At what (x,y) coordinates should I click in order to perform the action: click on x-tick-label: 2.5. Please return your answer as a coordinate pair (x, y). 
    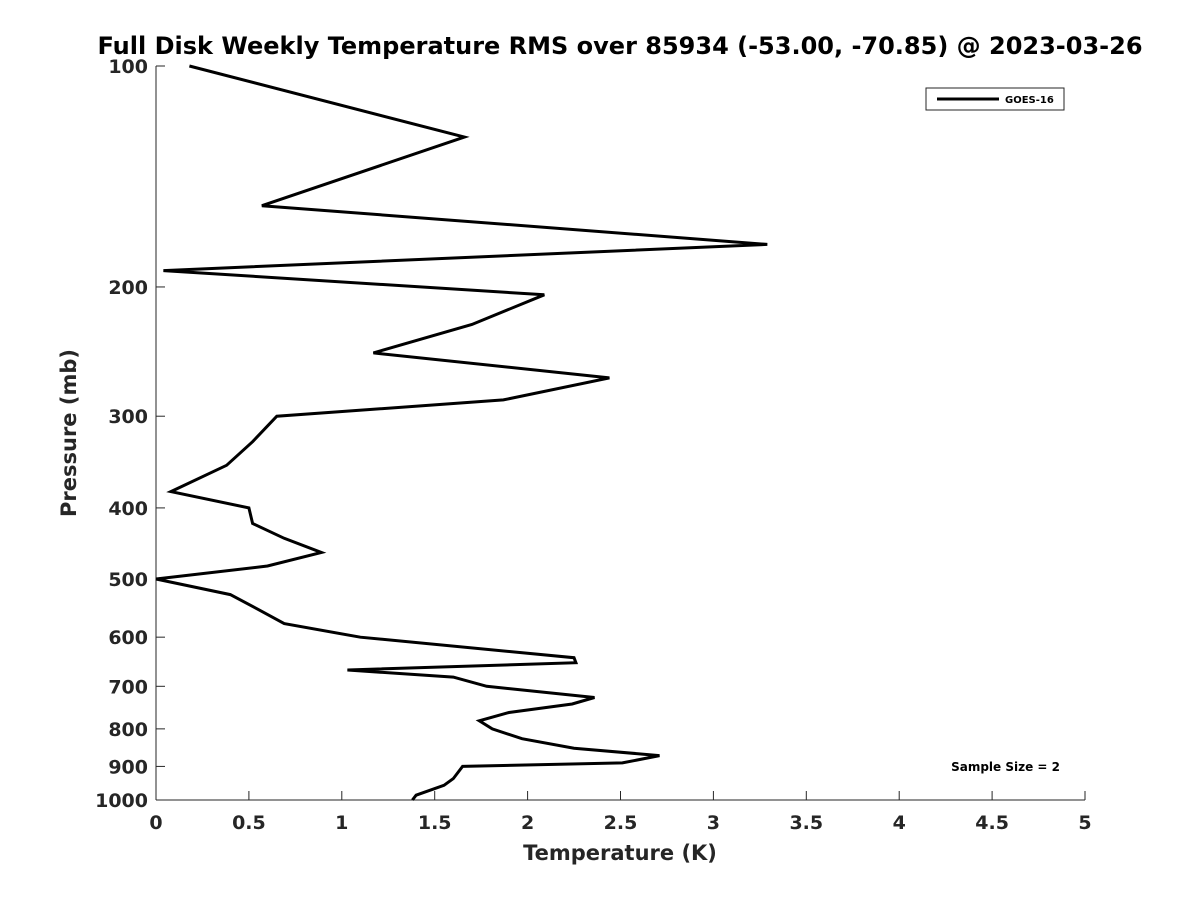
    Looking at the image, I should click on (621, 823).